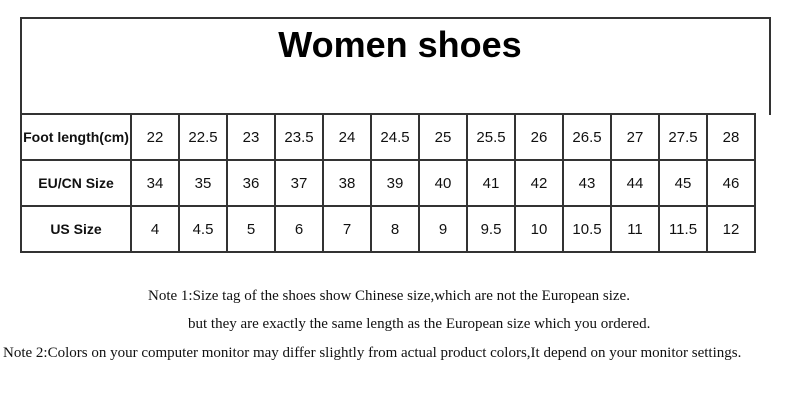 Image resolution: width=800 pixels, height=400 pixels. What do you see at coordinates (539, 183) in the screenshot?
I see `table-cell: 42` at bounding box center [539, 183].